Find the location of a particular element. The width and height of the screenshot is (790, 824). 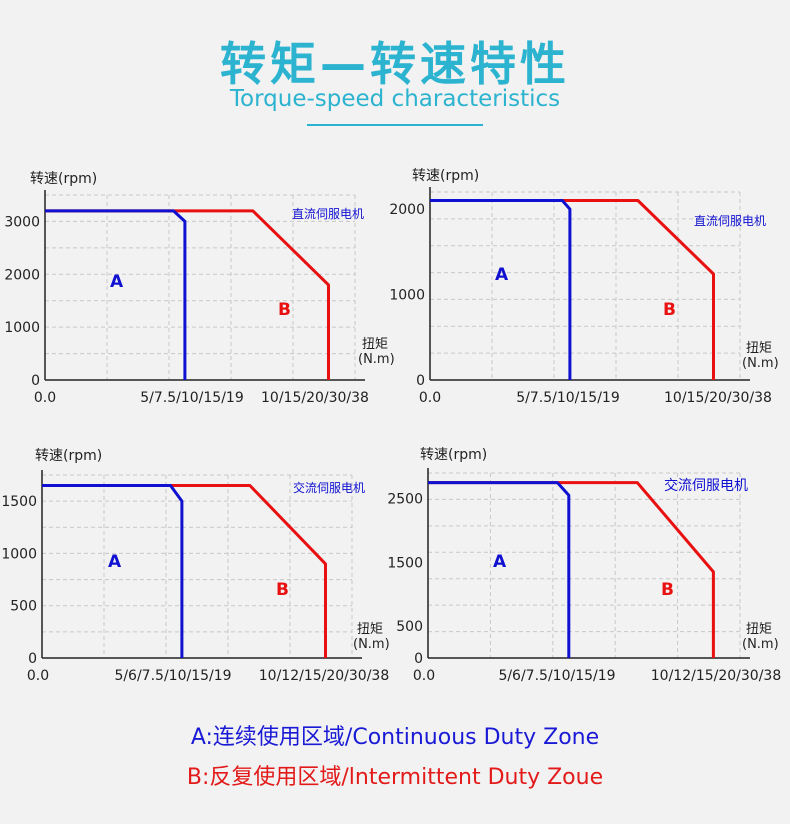

y-tick-label: 3000 is located at coordinates (22, 222).